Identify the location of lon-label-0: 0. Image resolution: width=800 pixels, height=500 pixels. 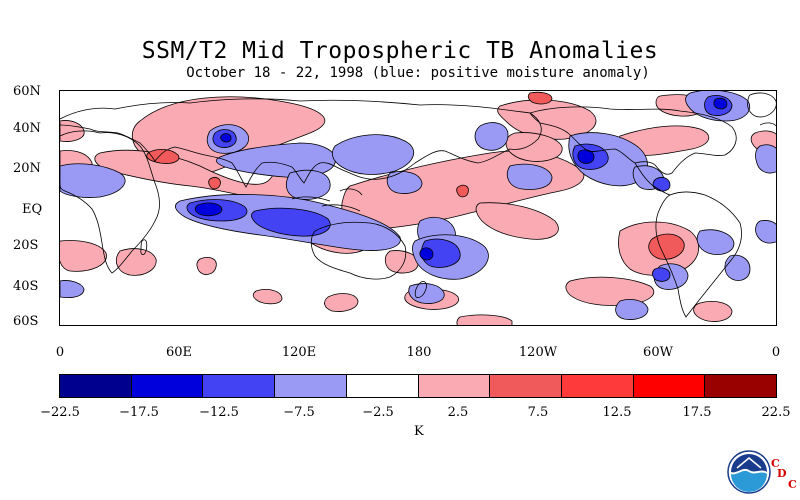
(60, 352).